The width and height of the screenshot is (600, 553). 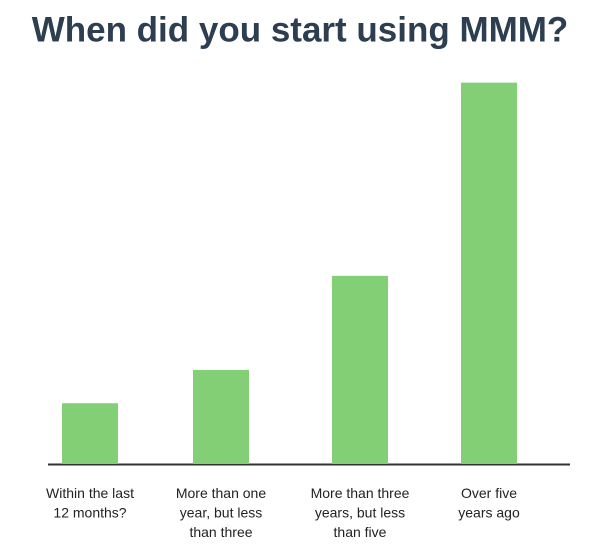 I want to click on x-tick-label: Within the last 12 months?, so click(x=90, y=503).